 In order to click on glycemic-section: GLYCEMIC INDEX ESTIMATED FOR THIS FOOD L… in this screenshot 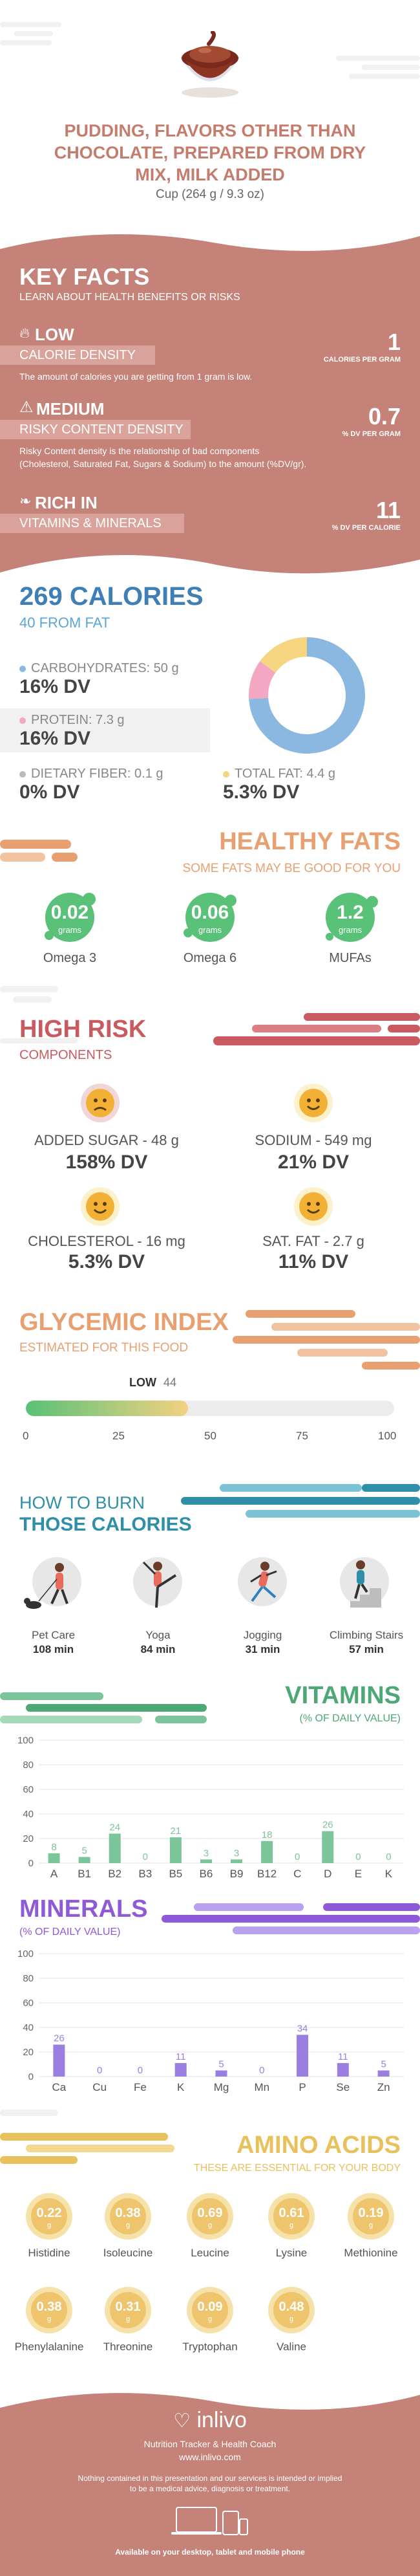, I will do `click(210, 1378)`.